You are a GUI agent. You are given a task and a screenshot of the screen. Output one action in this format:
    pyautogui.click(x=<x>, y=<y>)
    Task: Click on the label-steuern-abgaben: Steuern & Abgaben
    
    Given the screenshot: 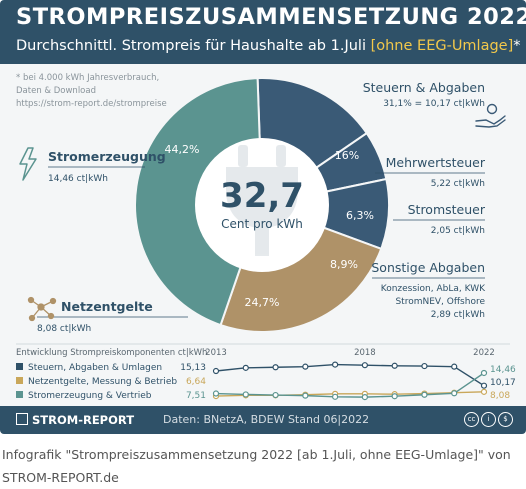 What is the action you would take?
    pyautogui.click(x=424, y=87)
    